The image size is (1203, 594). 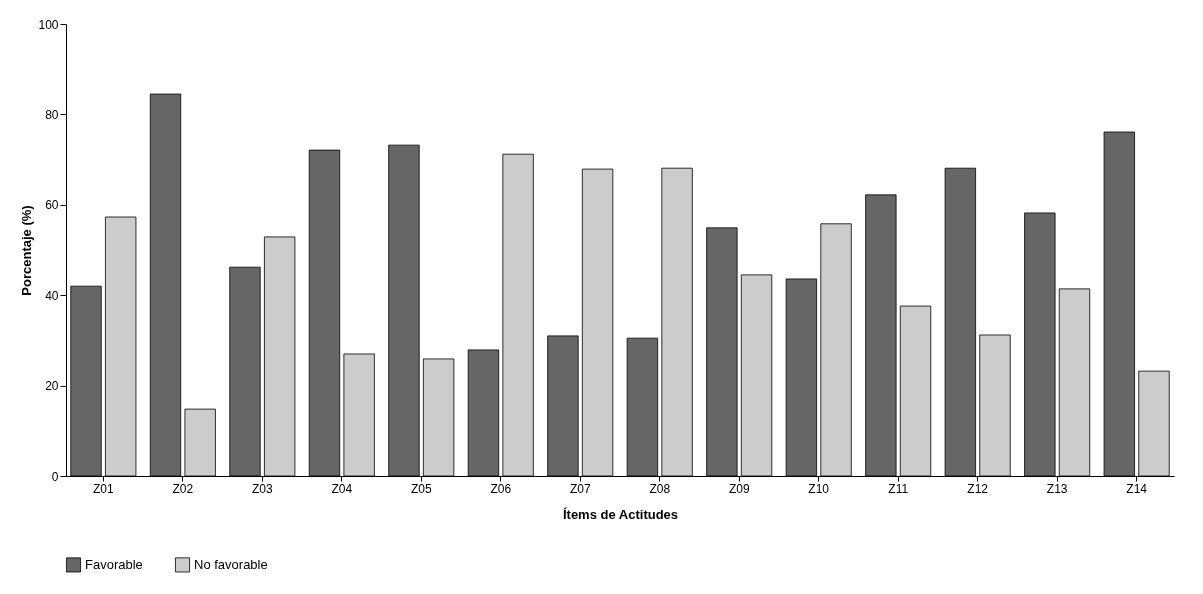 What do you see at coordinates (978, 488) in the screenshot?
I see `x-tick-label: Z12` at bounding box center [978, 488].